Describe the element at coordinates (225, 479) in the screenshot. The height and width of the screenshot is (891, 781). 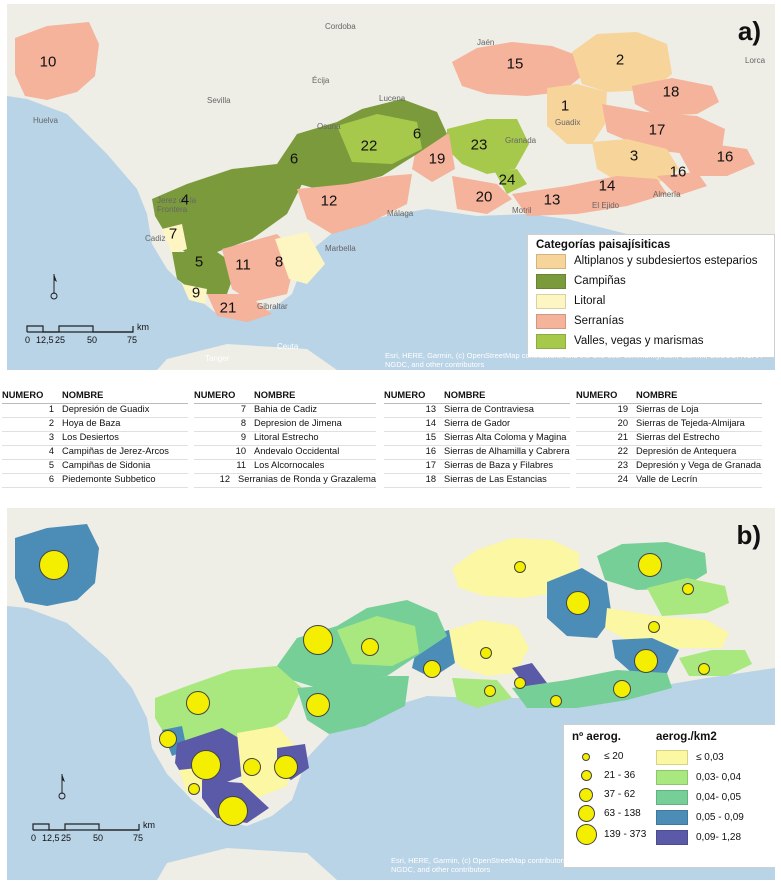
I see `region-number-cell: 12` at that location.